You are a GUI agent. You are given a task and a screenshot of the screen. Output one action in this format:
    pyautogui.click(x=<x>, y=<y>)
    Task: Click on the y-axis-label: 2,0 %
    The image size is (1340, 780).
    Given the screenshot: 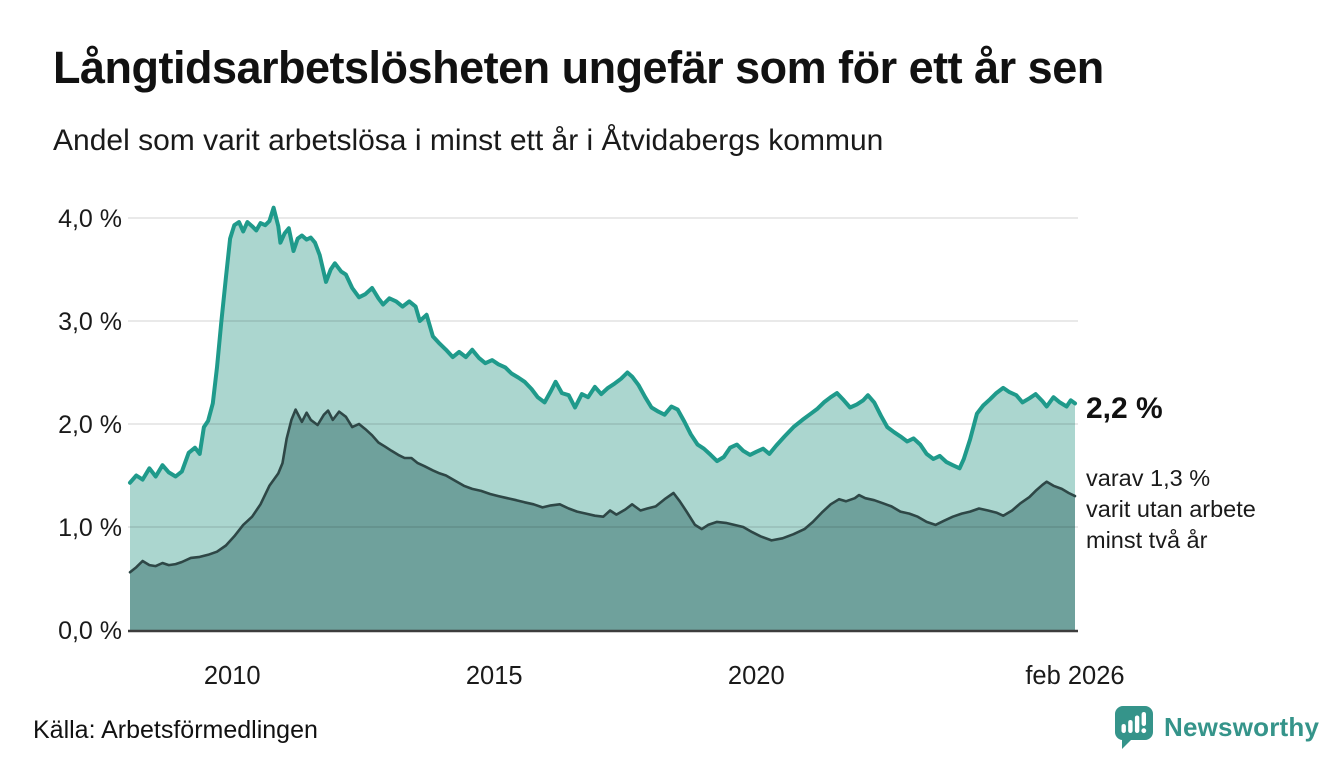 What is the action you would take?
    pyautogui.click(x=90, y=425)
    